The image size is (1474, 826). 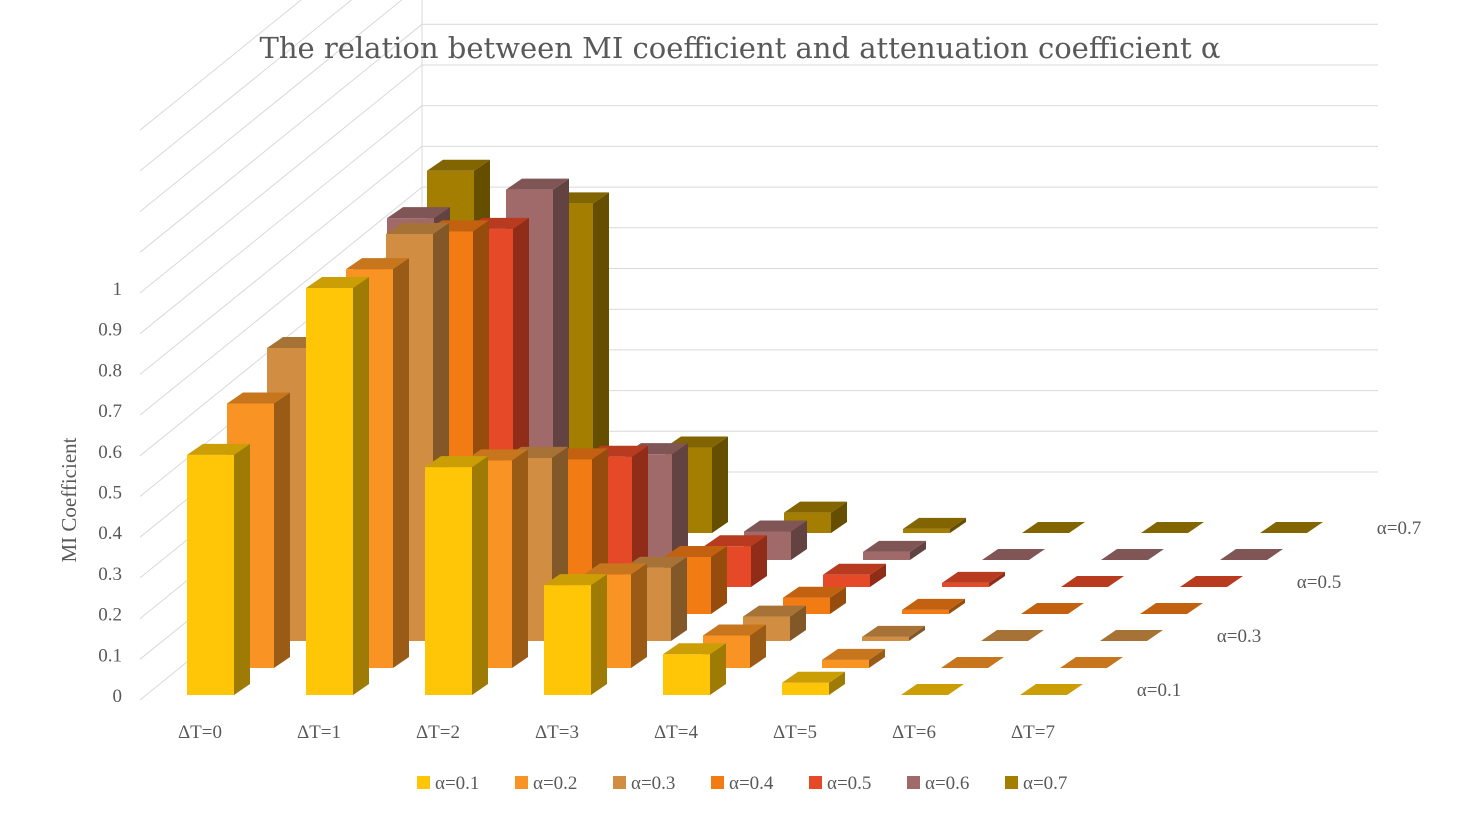 What do you see at coordinates (676, 732) in the screenshot?
I see `x-tick-label: ΔT=4` at bounding box center [676, 732].